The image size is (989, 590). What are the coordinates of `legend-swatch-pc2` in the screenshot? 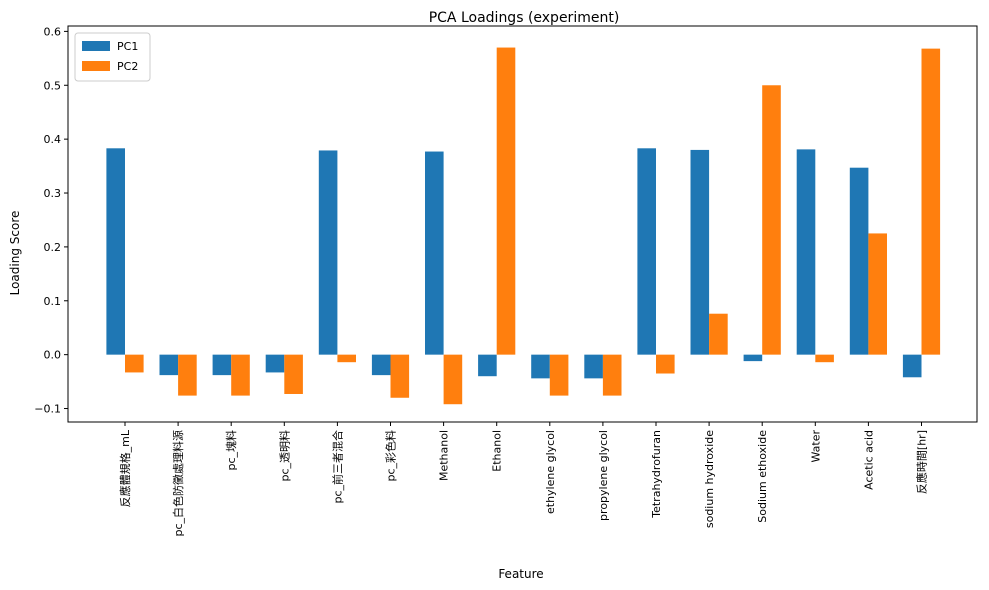 It's located at (96, 66).